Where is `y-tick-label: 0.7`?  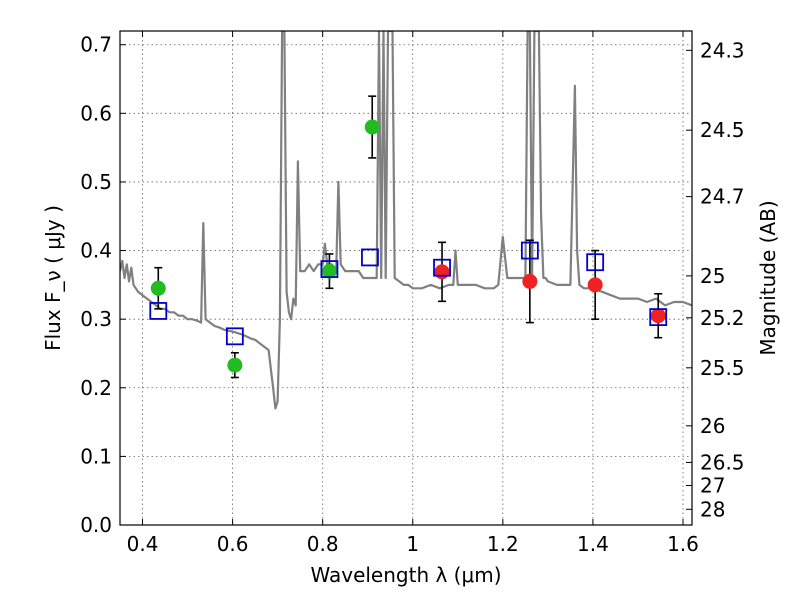 y-tick-label: 0.7 is located at coordinates (96, 45).